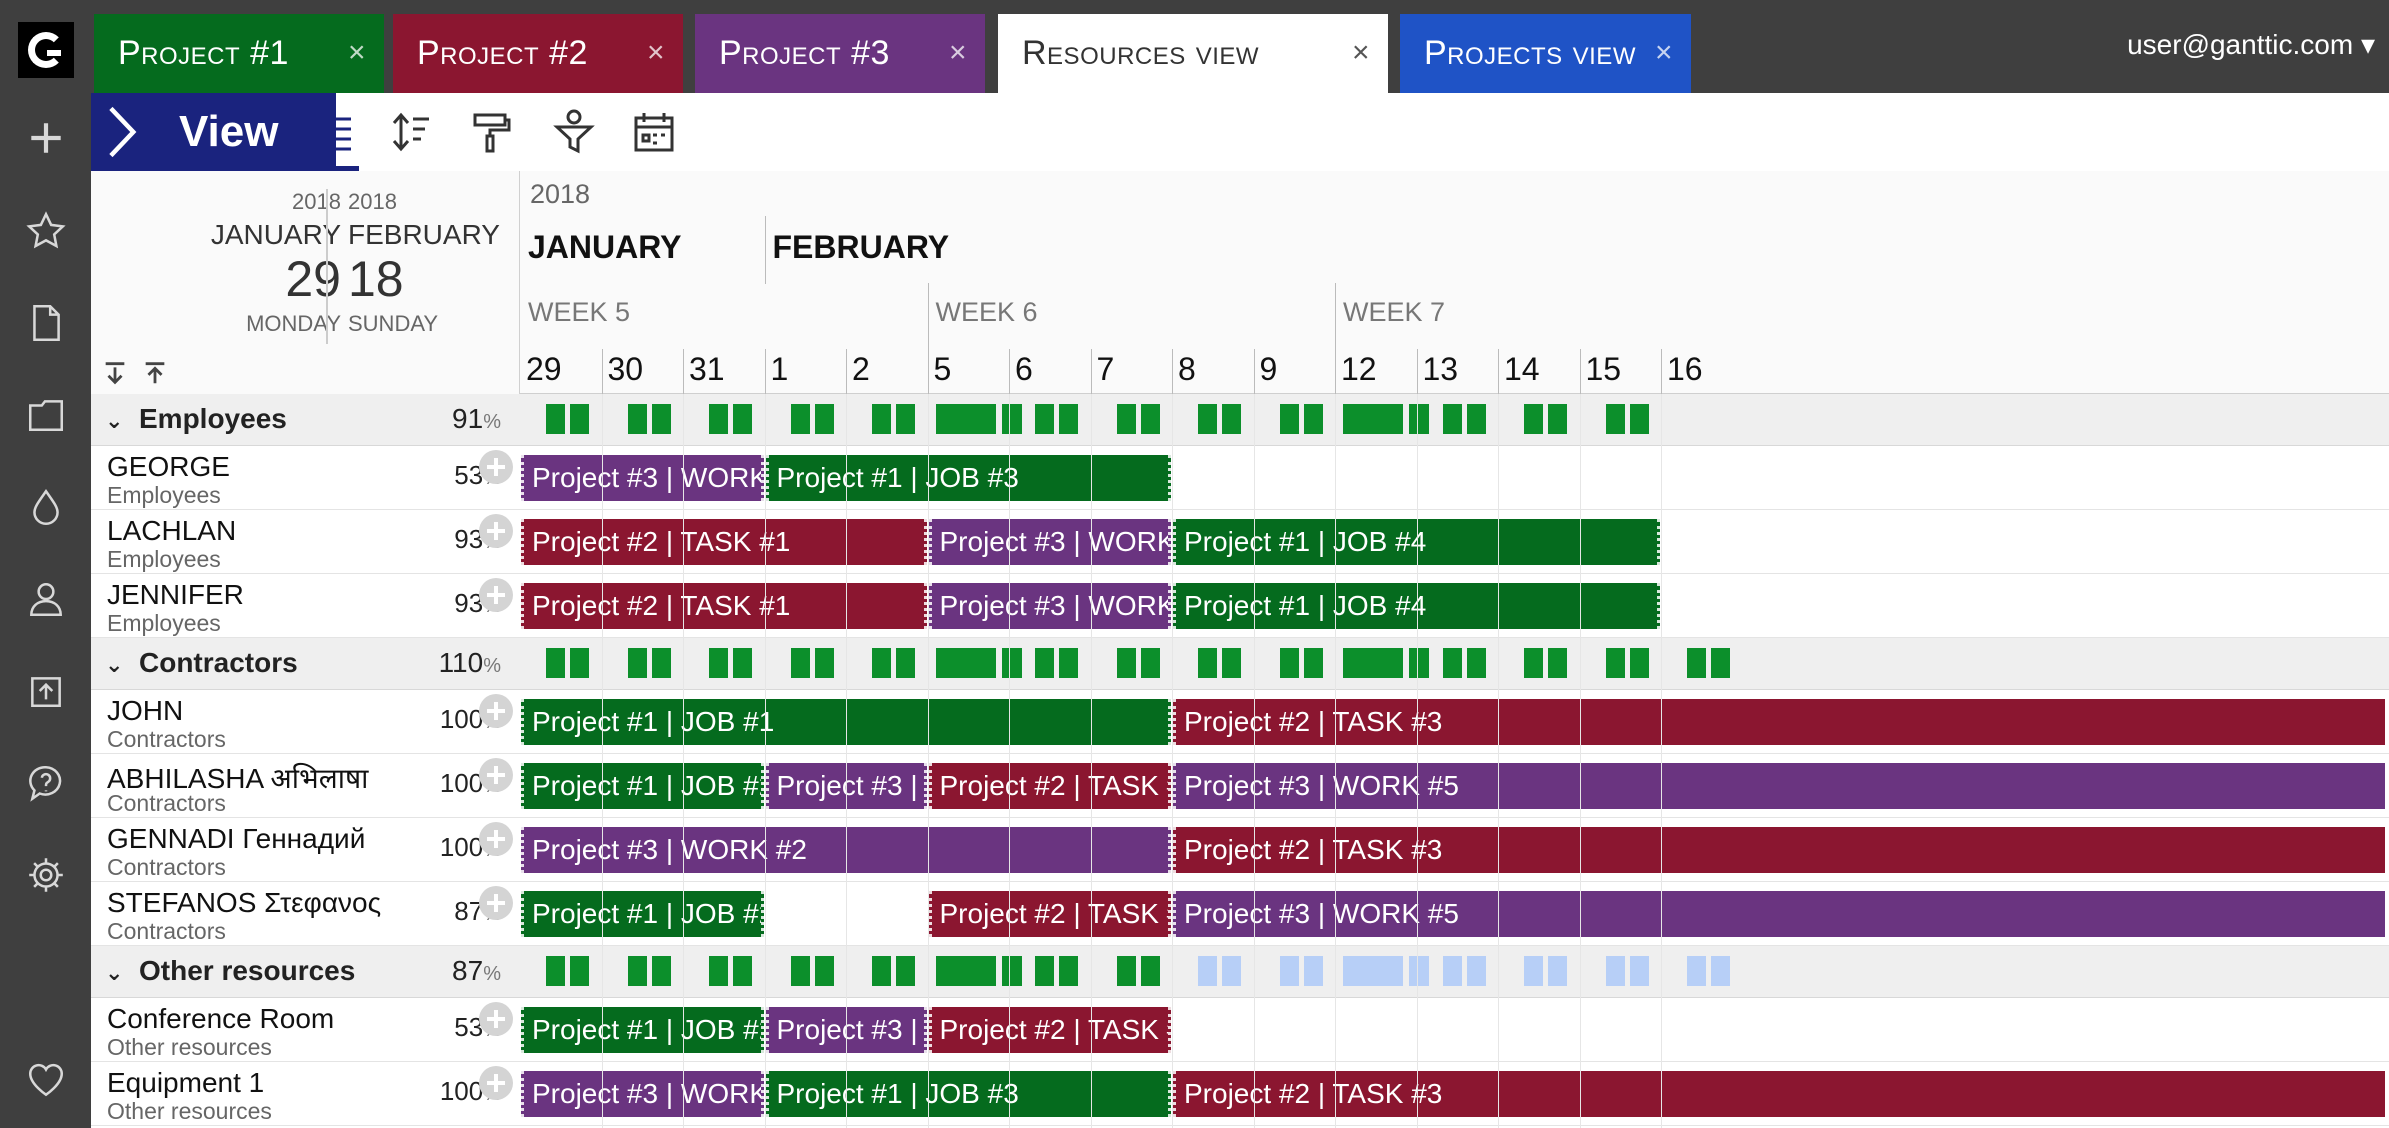  I want to click on end-date: 2018 FEBRUARY 18 SUNDAY, so click(426, 266).